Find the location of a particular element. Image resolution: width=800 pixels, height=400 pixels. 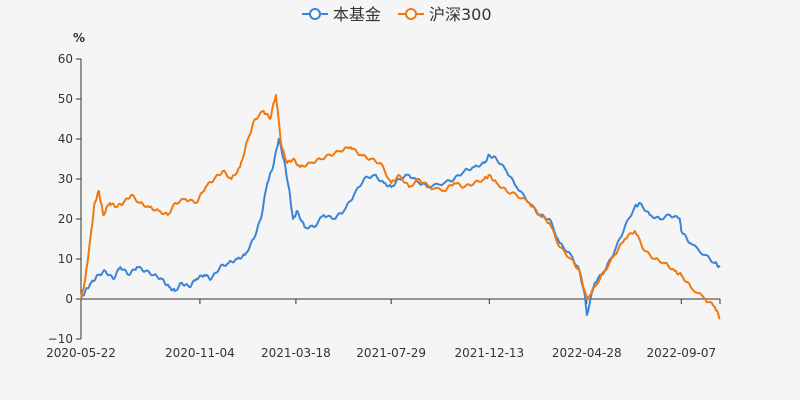

y-tick-label: 20 is located at coordinates (65, 219).